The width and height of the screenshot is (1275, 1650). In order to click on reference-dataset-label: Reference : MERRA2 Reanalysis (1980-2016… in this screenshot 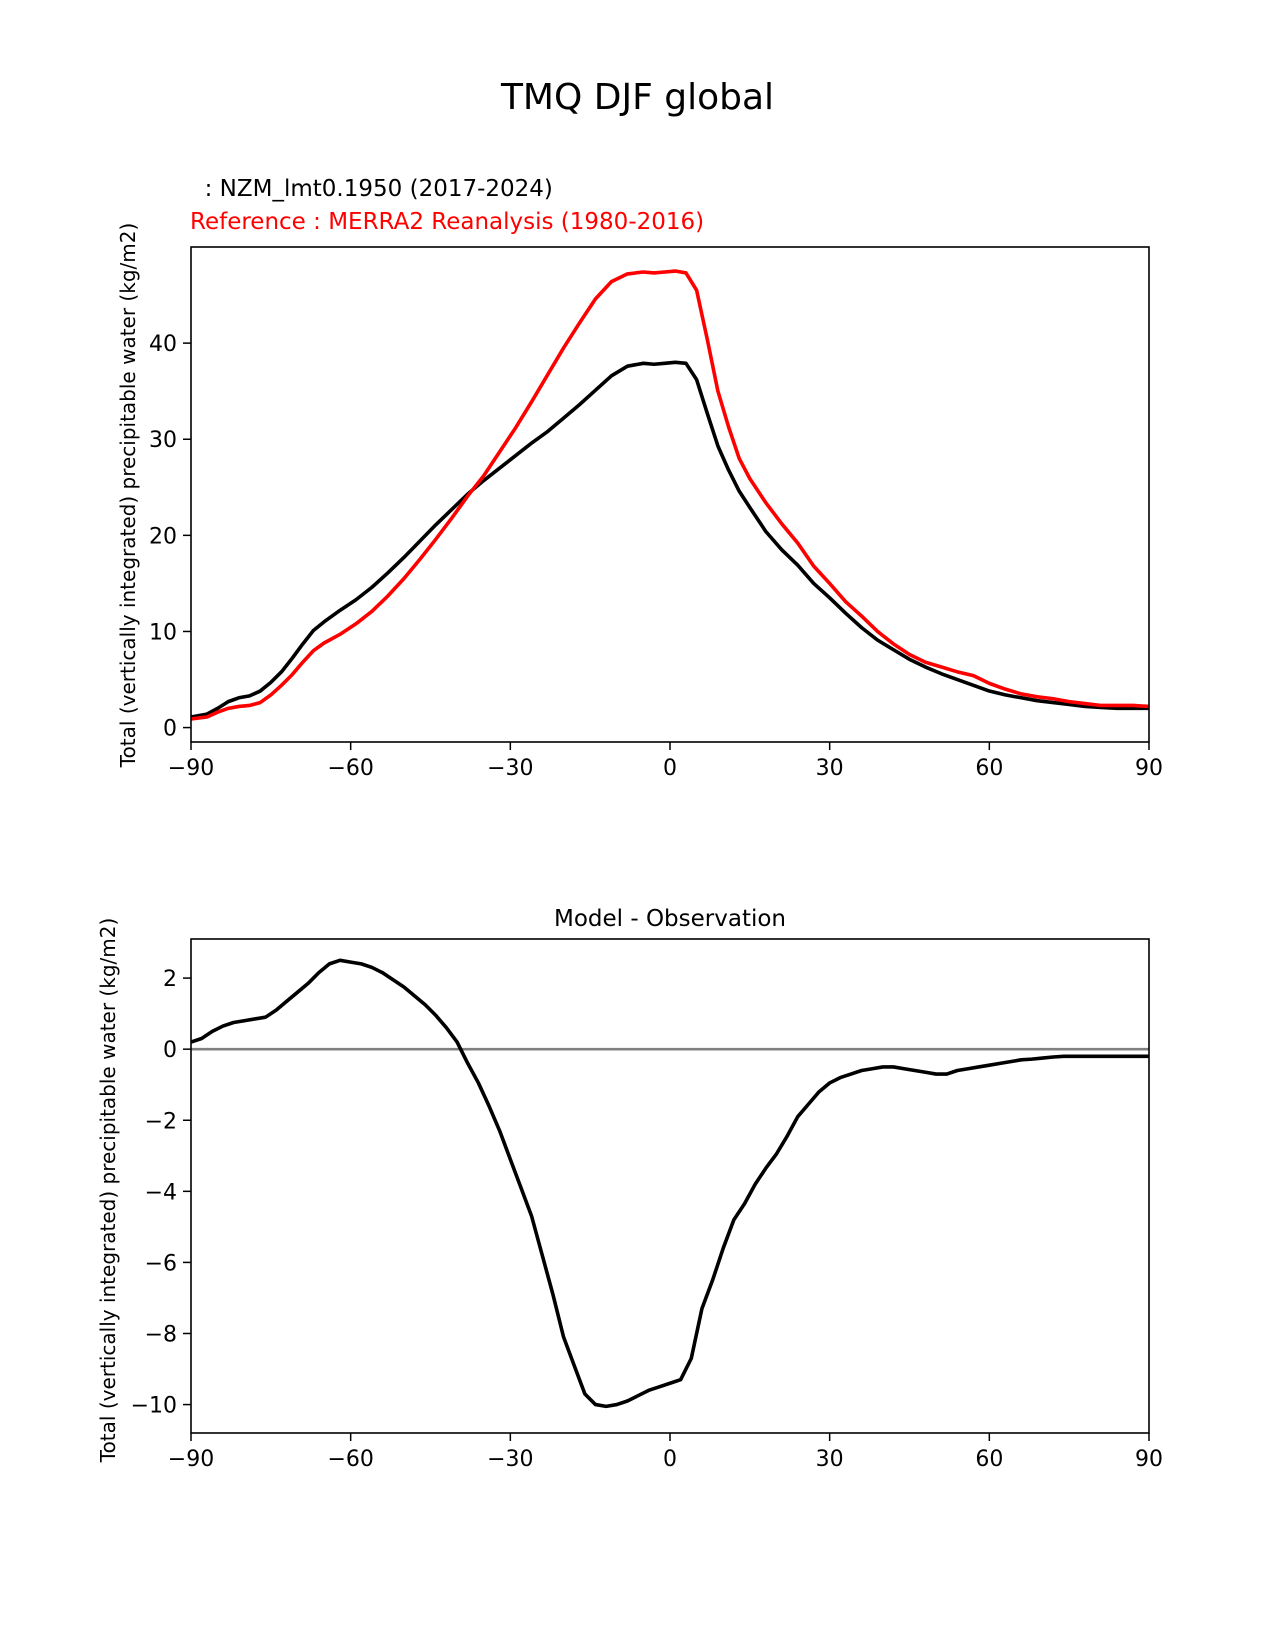, I will do `click(447, 222)`.